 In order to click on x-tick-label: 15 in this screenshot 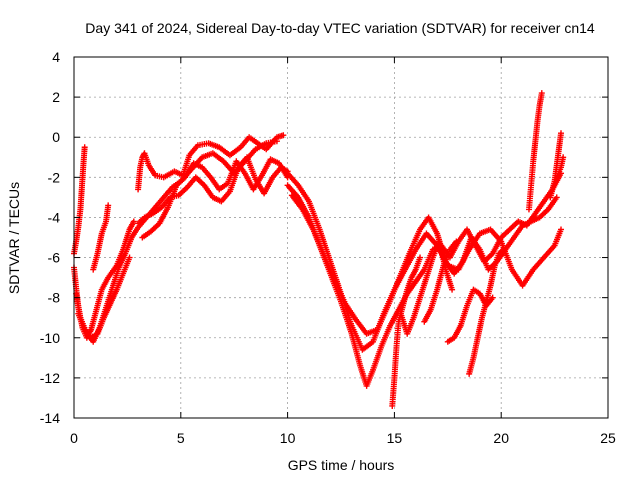, I will do `click(395, 438)`.